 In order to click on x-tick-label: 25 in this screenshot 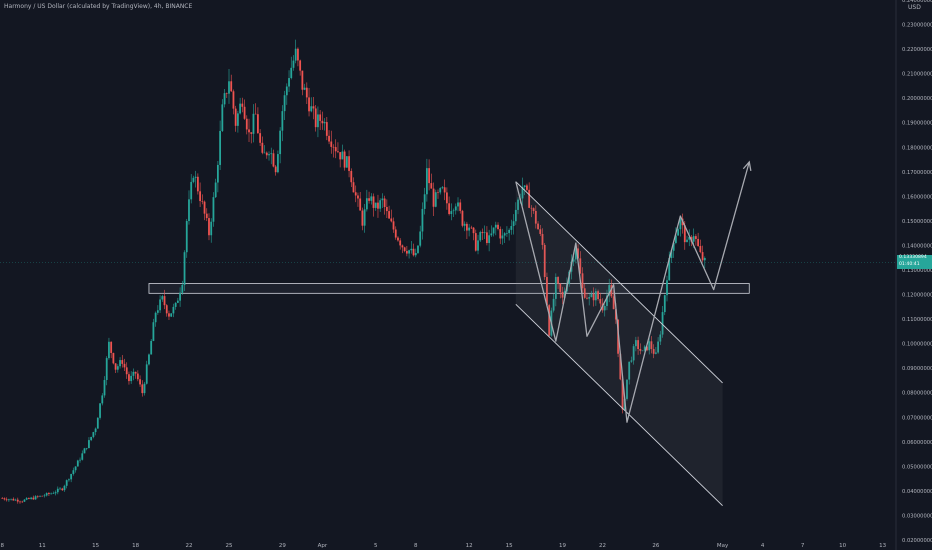, I will do `click(229, 546)`.